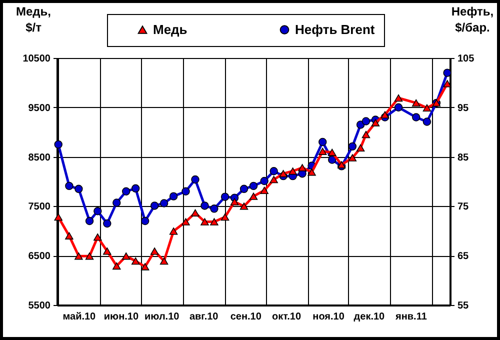 The image size is (500, 340). Describe the element at coordinates (162, 317) in the screenshot. I see `x-tick-label: июл.10` at that location.